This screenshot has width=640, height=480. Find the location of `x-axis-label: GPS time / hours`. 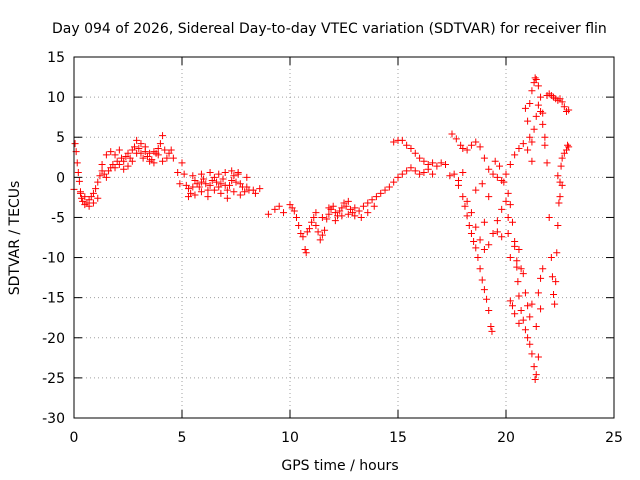

x-axis-label: GPS time / hours is located at coordinates (339, 466).